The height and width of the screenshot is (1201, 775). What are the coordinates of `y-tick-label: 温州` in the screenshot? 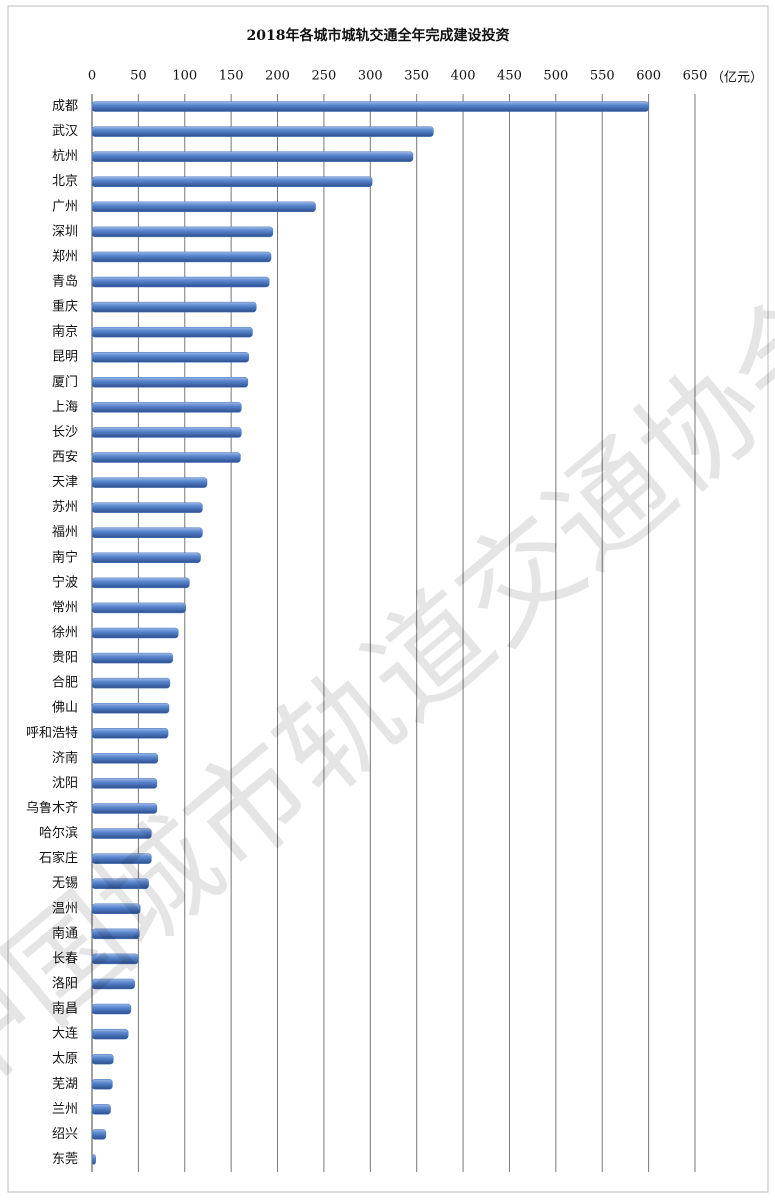 It's located at (65, 908).